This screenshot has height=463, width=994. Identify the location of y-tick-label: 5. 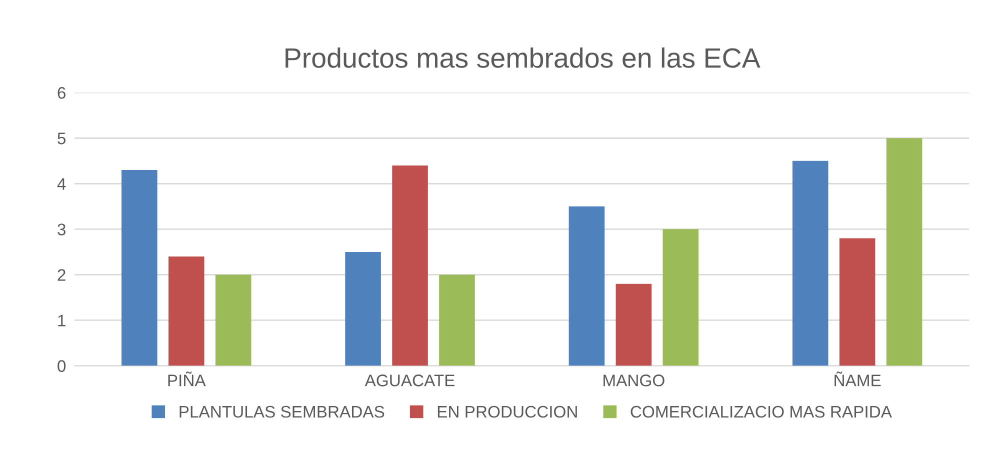
(62, 138).